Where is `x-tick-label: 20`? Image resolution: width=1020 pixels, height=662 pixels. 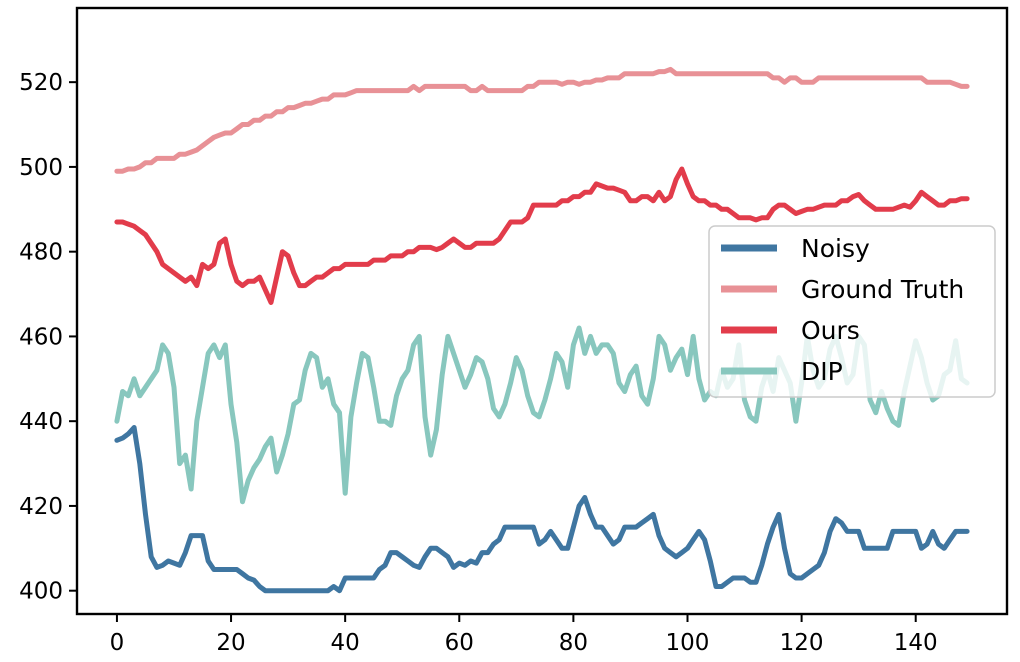
x-tick-label: 20 is located at coordinates (230, 643).